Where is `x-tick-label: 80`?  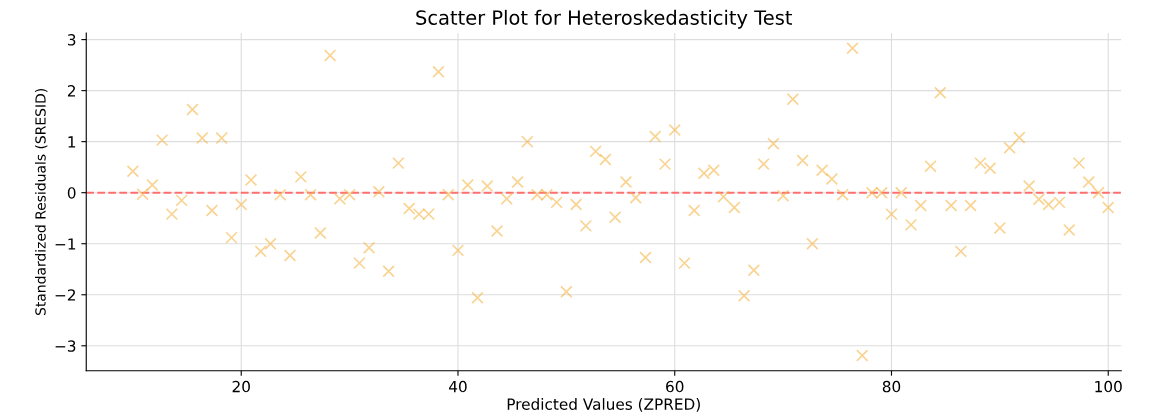
x-tick-label: 80 is located at coordinates (891, 386).